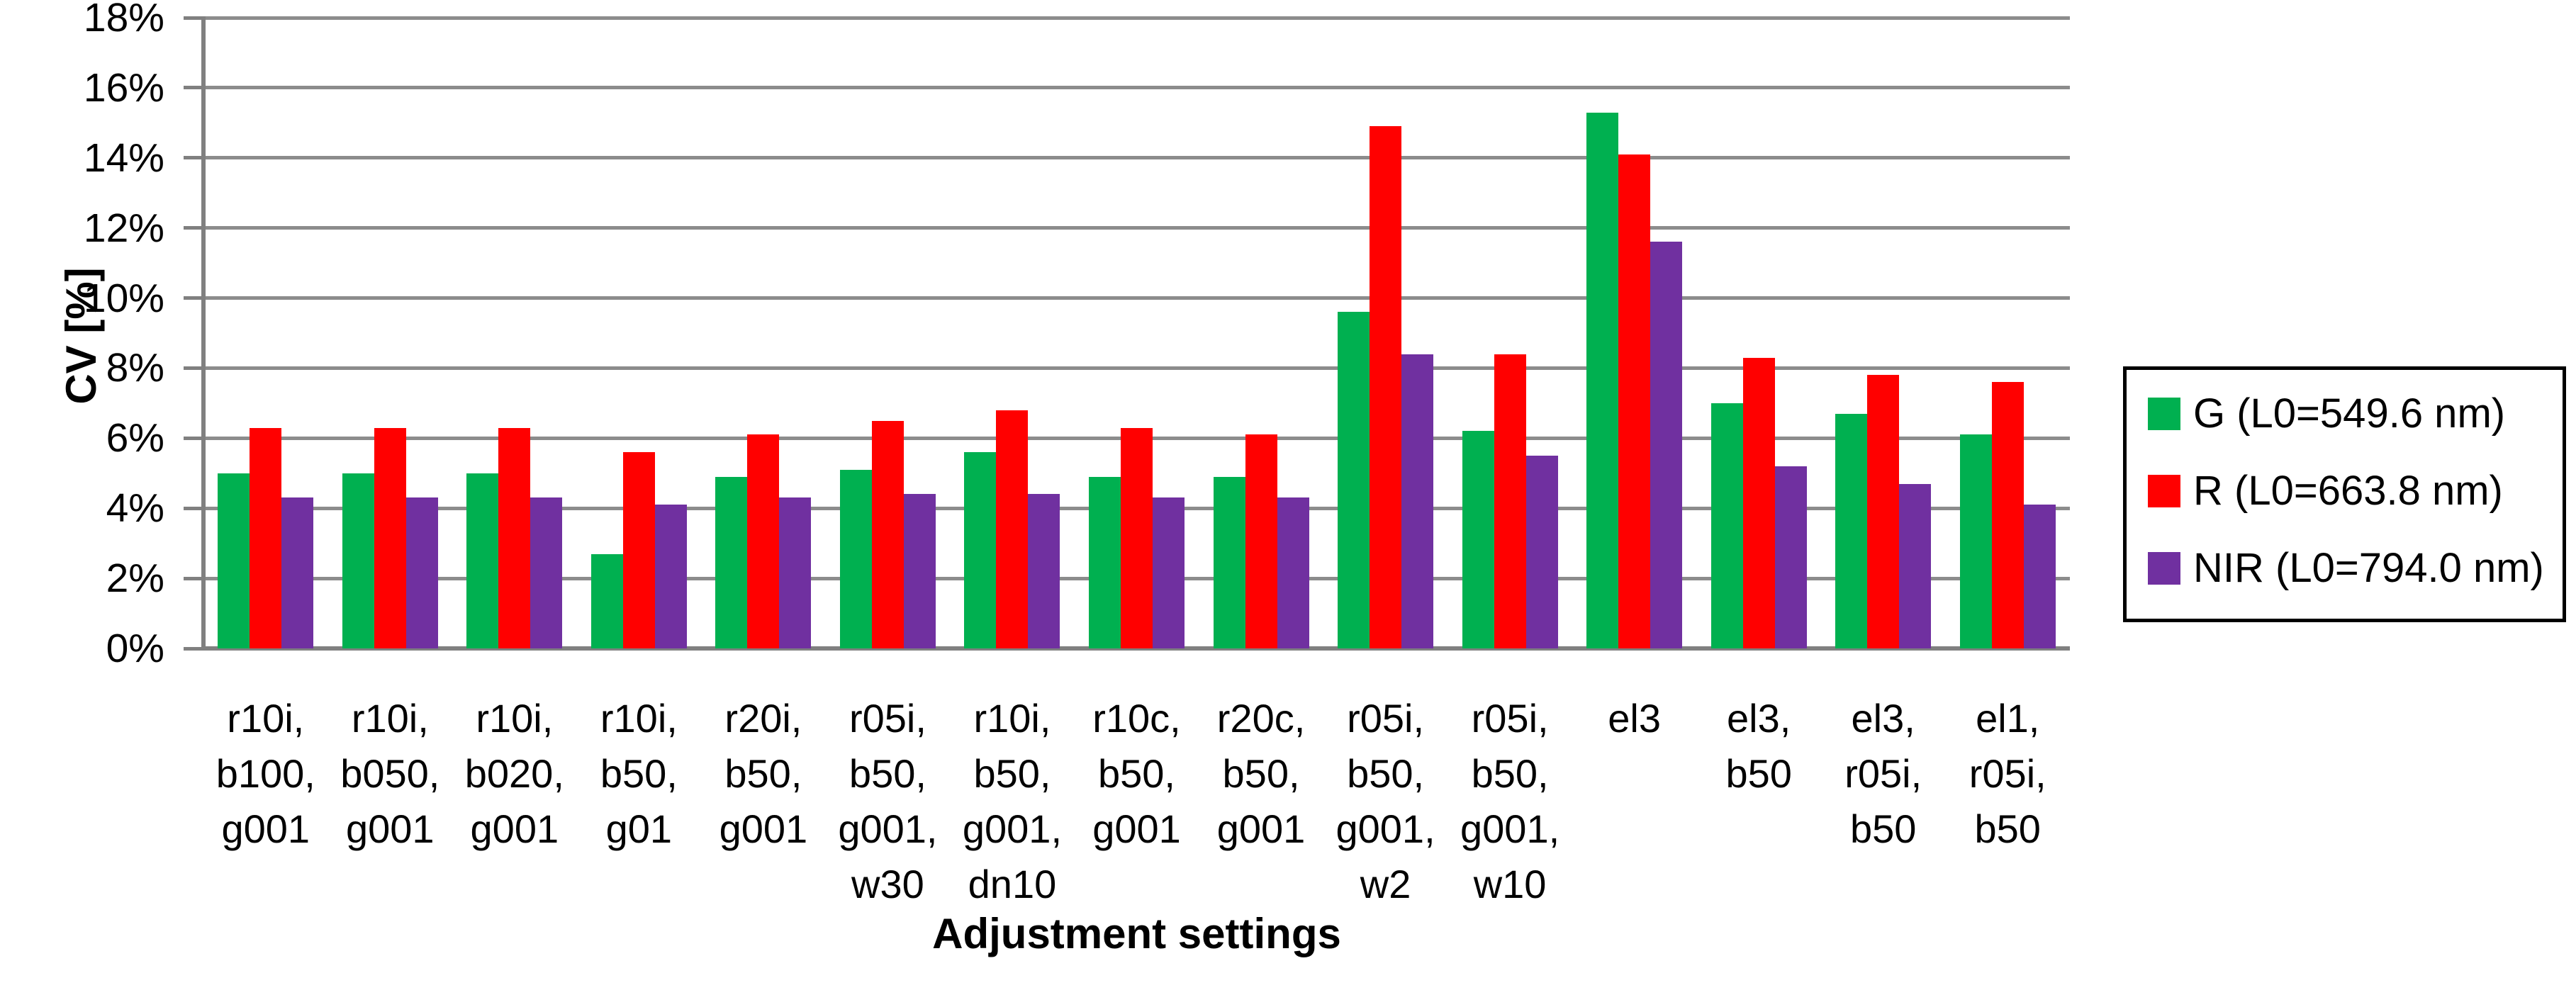 Image resolution: width=2576 pixels, height=990 pixels. What do you see at coordinates (1136, 718) in the screenshot?
I see `x-tick-label-line: r10c,` at bounding box center [1136, 718].